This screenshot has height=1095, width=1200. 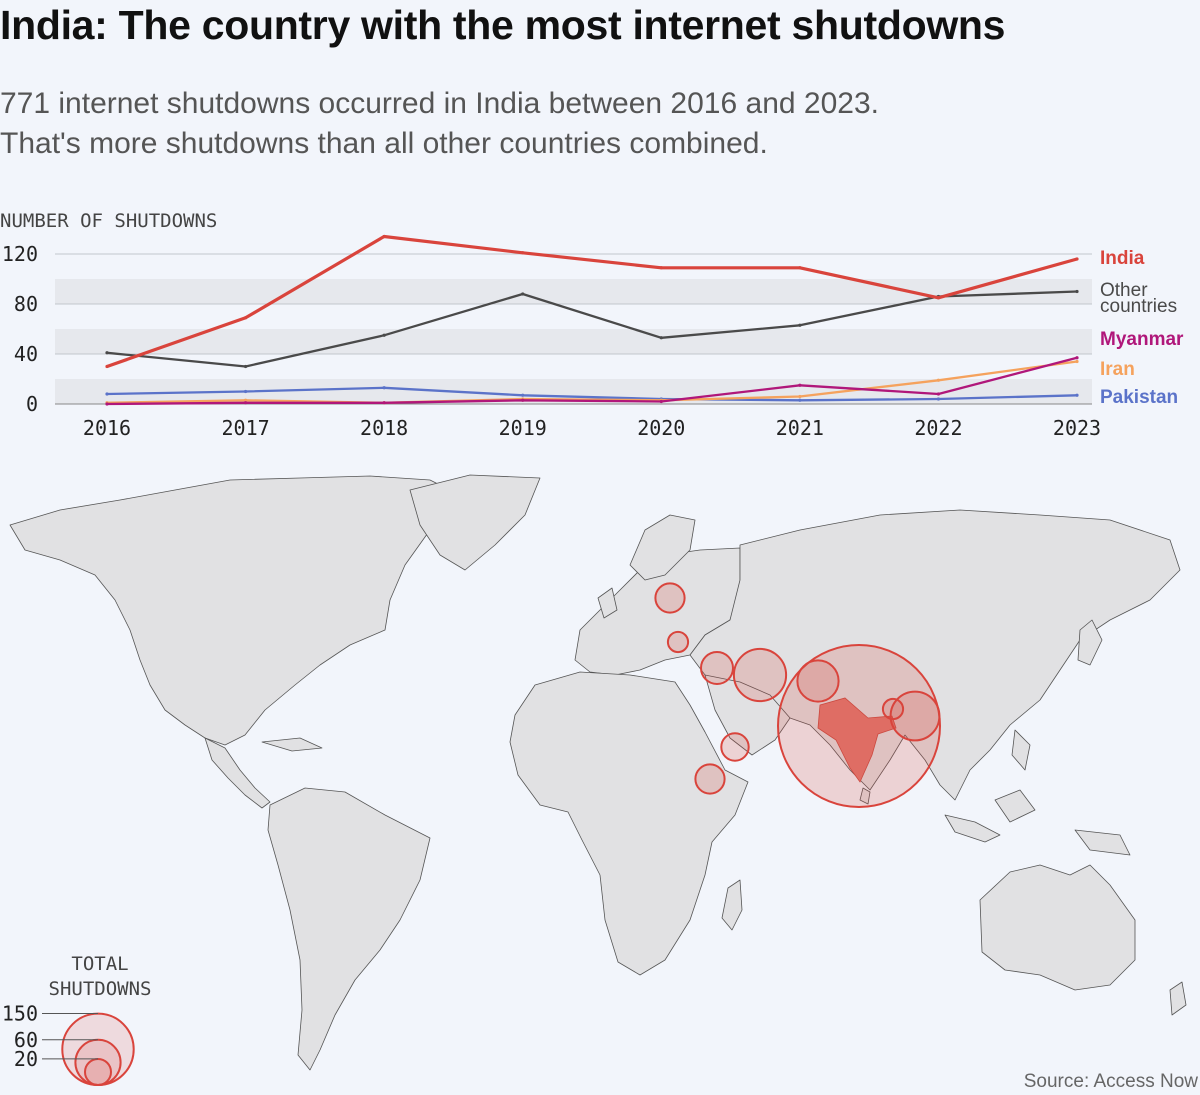 I want to click on point-myanmar-2022, so click(x=938, y=394).